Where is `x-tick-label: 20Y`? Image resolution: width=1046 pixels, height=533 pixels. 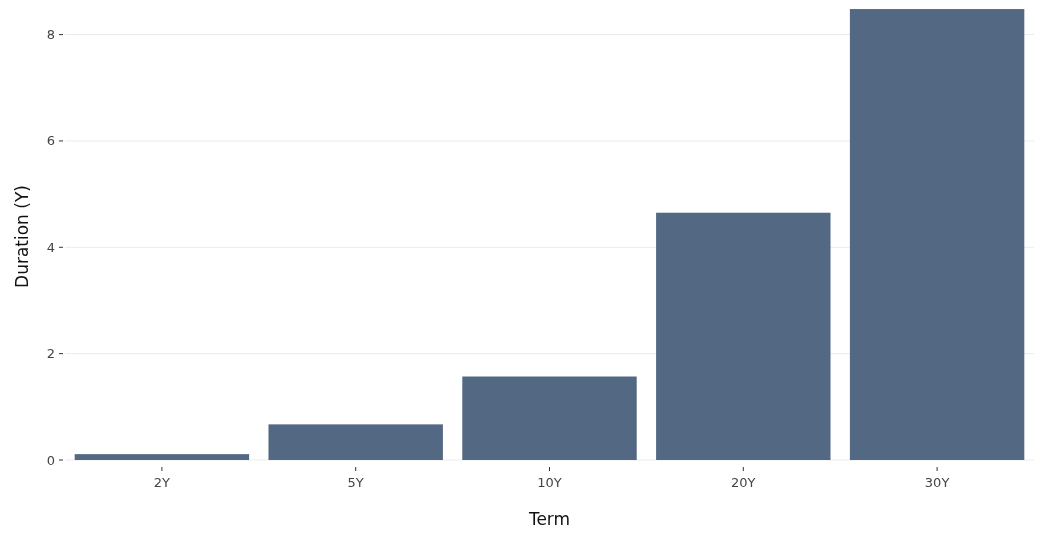 x-tick-label: 20Y is located at coordinates (743, 482).